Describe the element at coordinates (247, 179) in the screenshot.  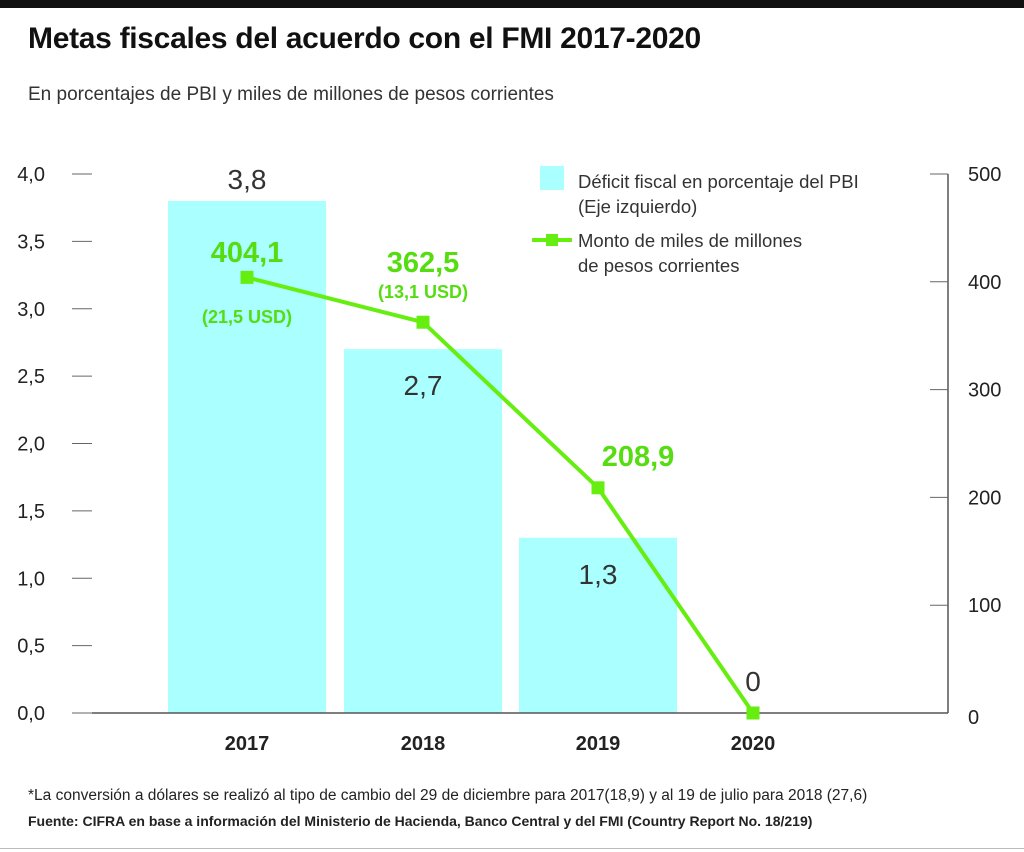
I see `bar-value-label: 3,8` at that location.